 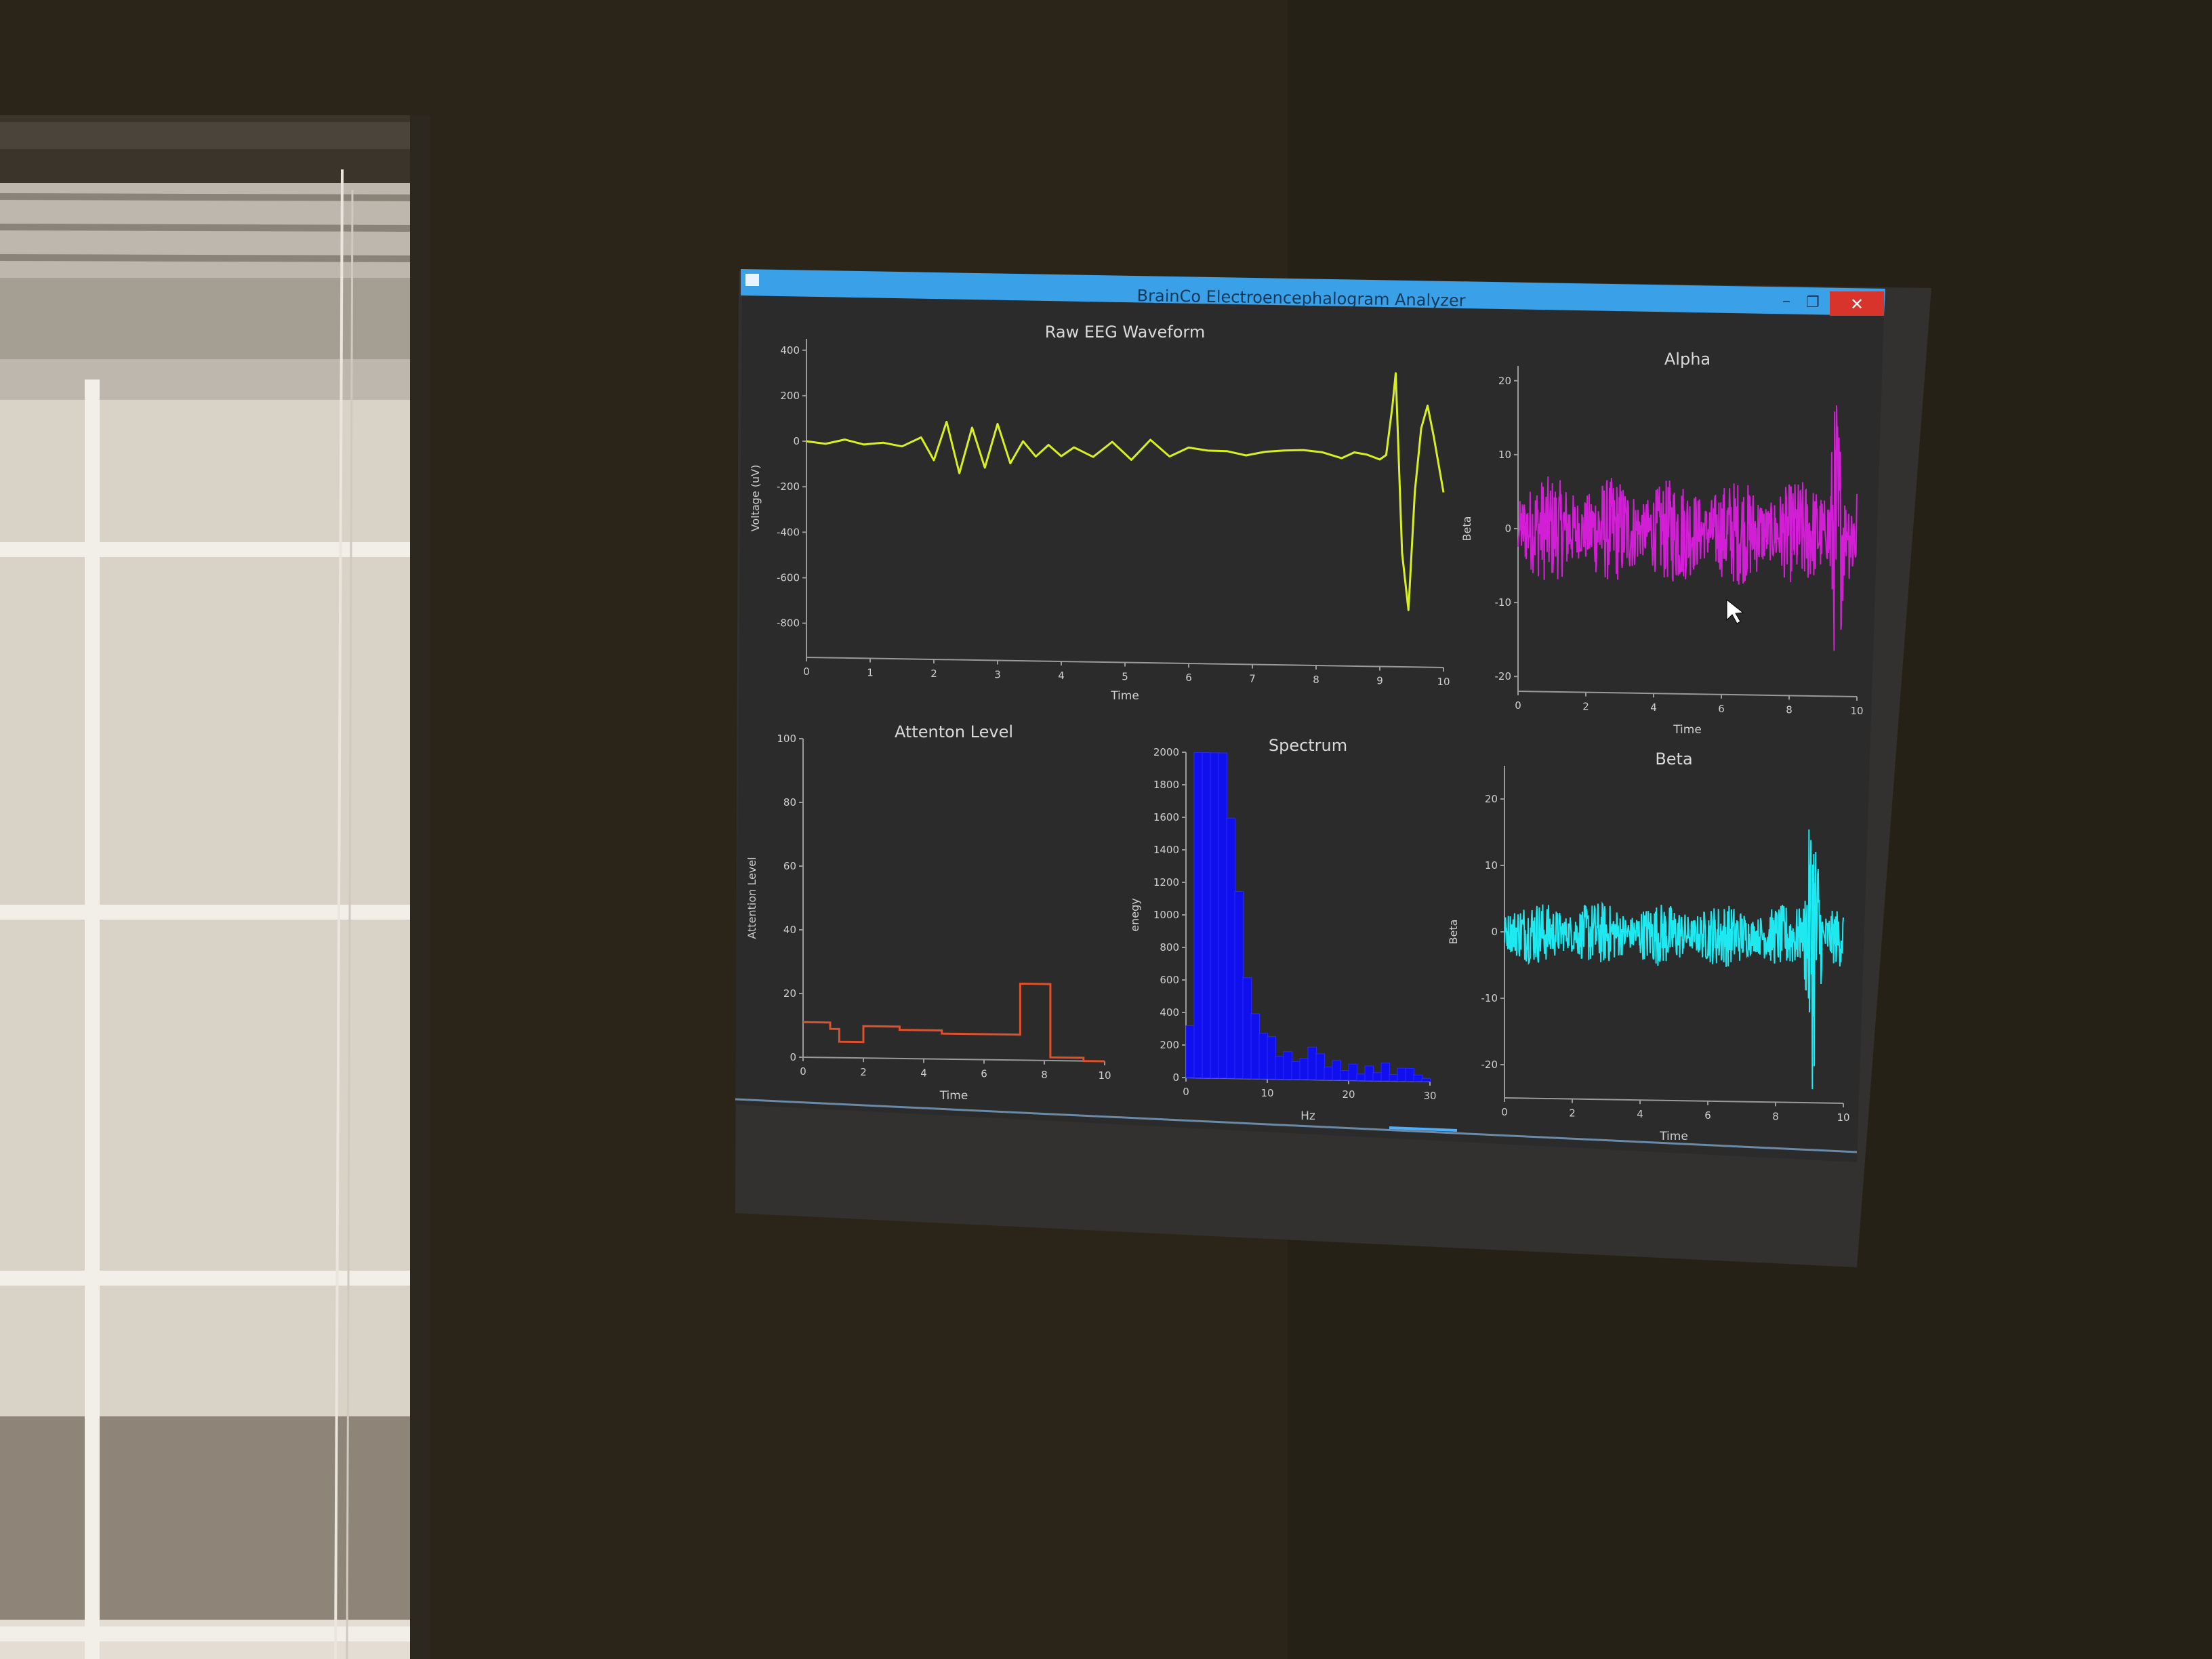 What do you see at coordinates (1491, 865) in the screenshot?
I see `beta-y-tick-label: 10` at bounding box center [1491, 865].